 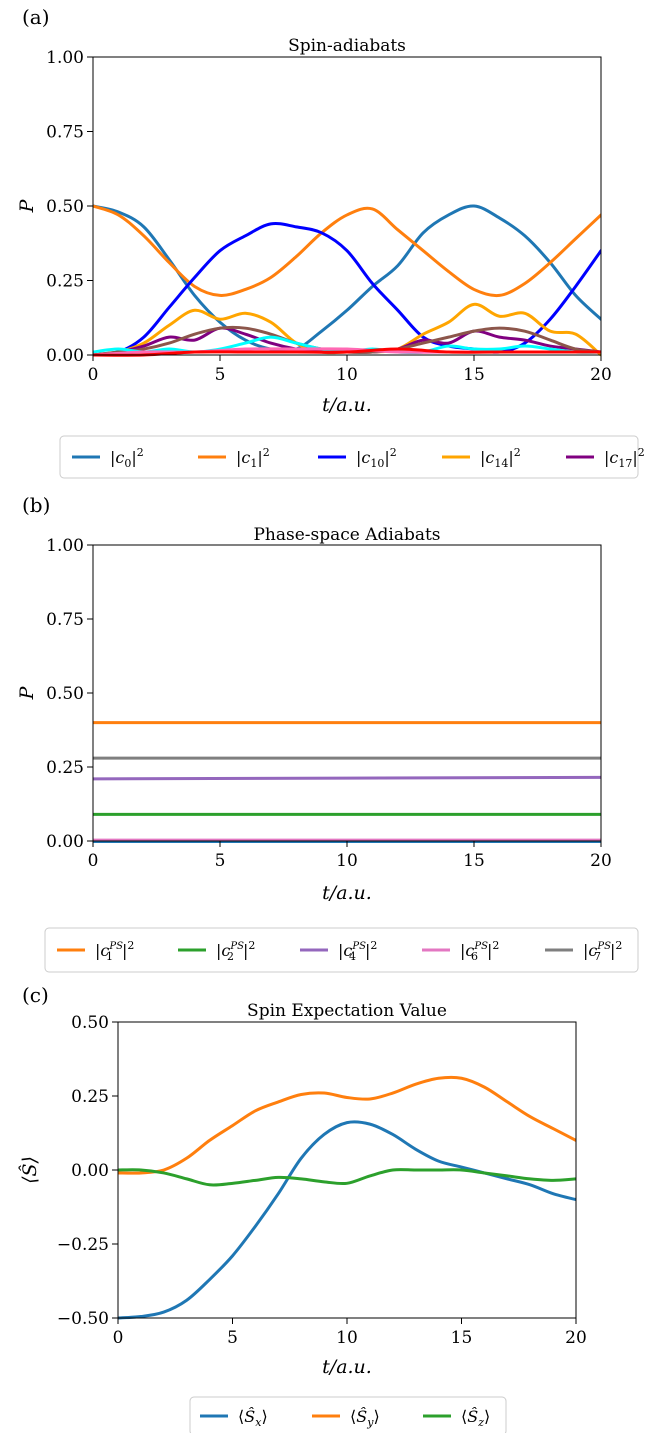 I want to click on plot-frame, so click(x=347, y=1170).